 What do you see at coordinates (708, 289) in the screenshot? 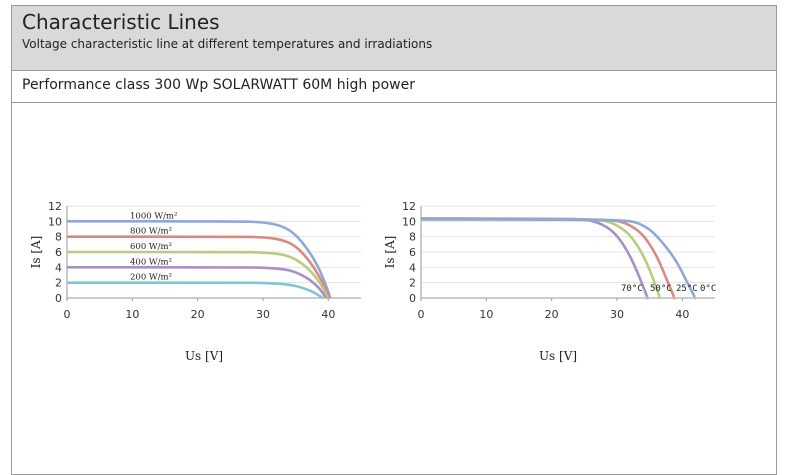
I see `series-label: 0°C` at bounding box center [708, 289].